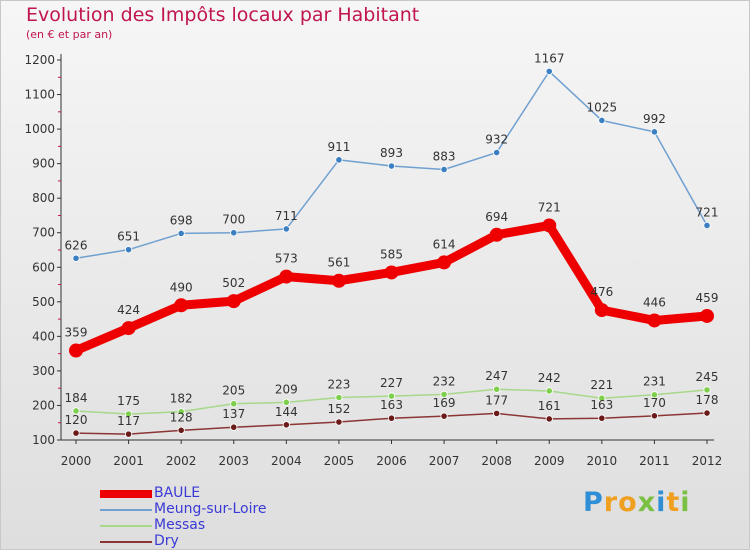 This screenshot has height=550, width=750. Describe the element at coordinates (286, 389) in the screenshot. I see `data-label: 209` at that location.